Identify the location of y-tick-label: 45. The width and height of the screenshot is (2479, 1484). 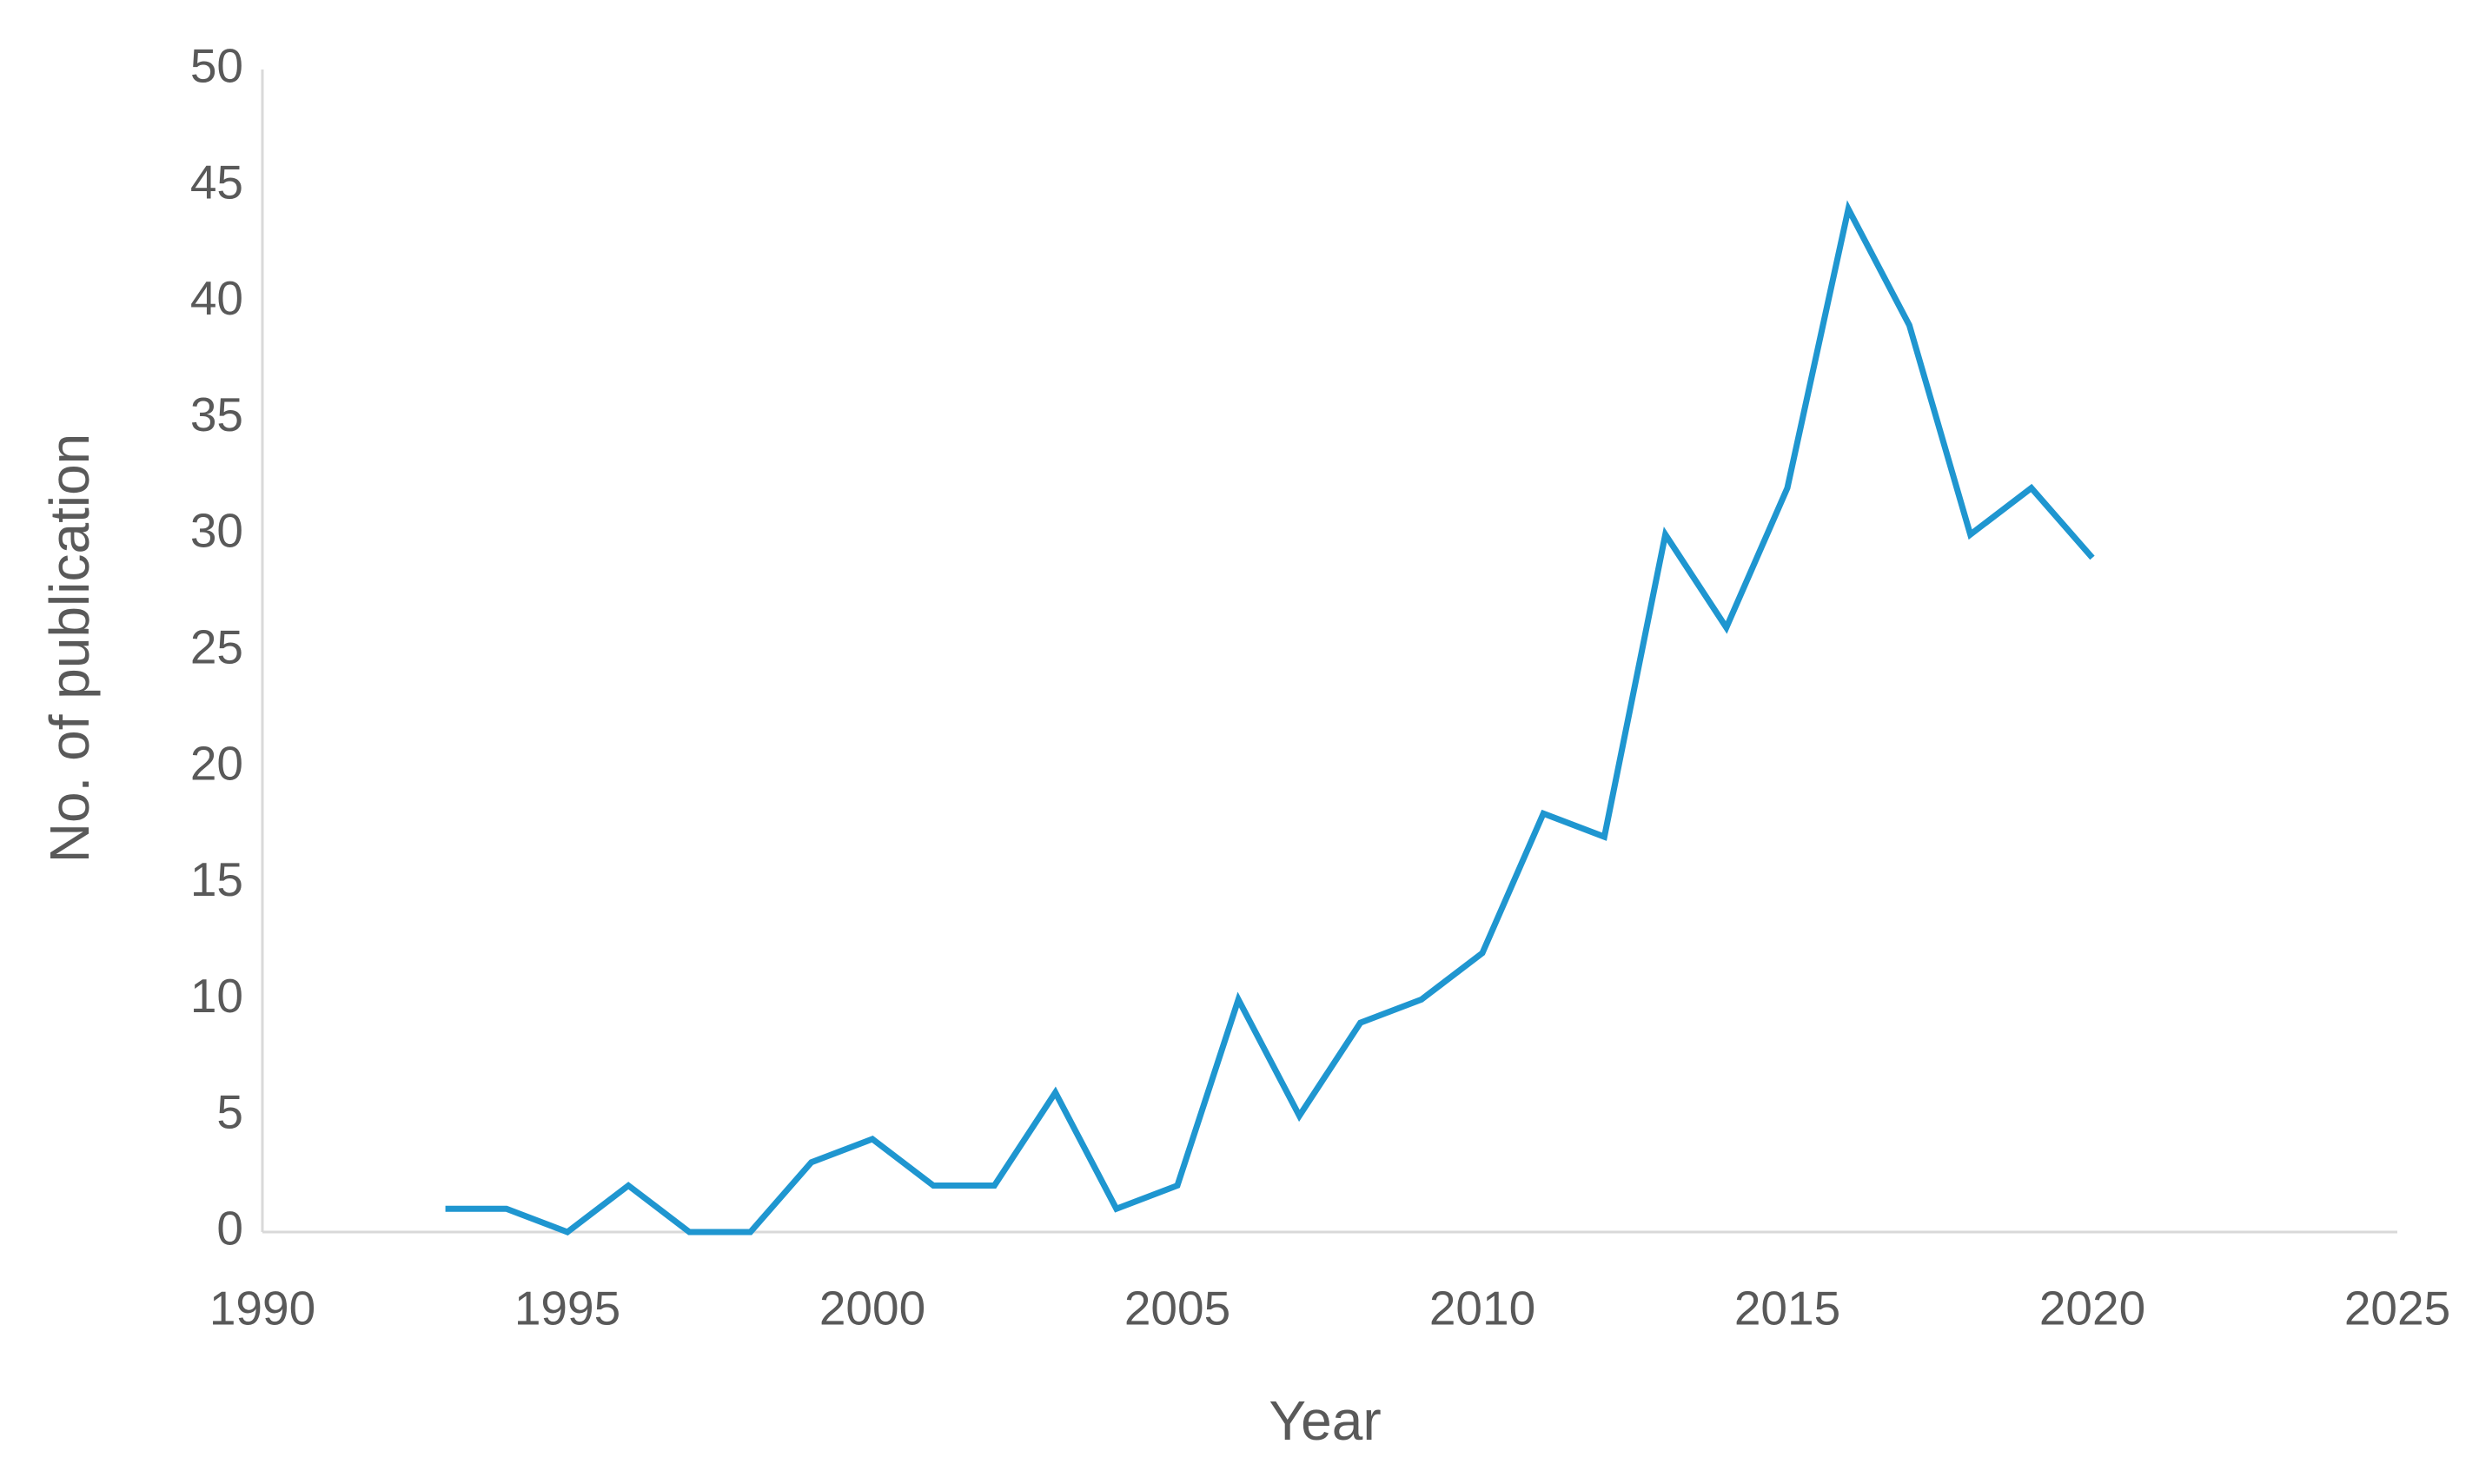
(216, 182).